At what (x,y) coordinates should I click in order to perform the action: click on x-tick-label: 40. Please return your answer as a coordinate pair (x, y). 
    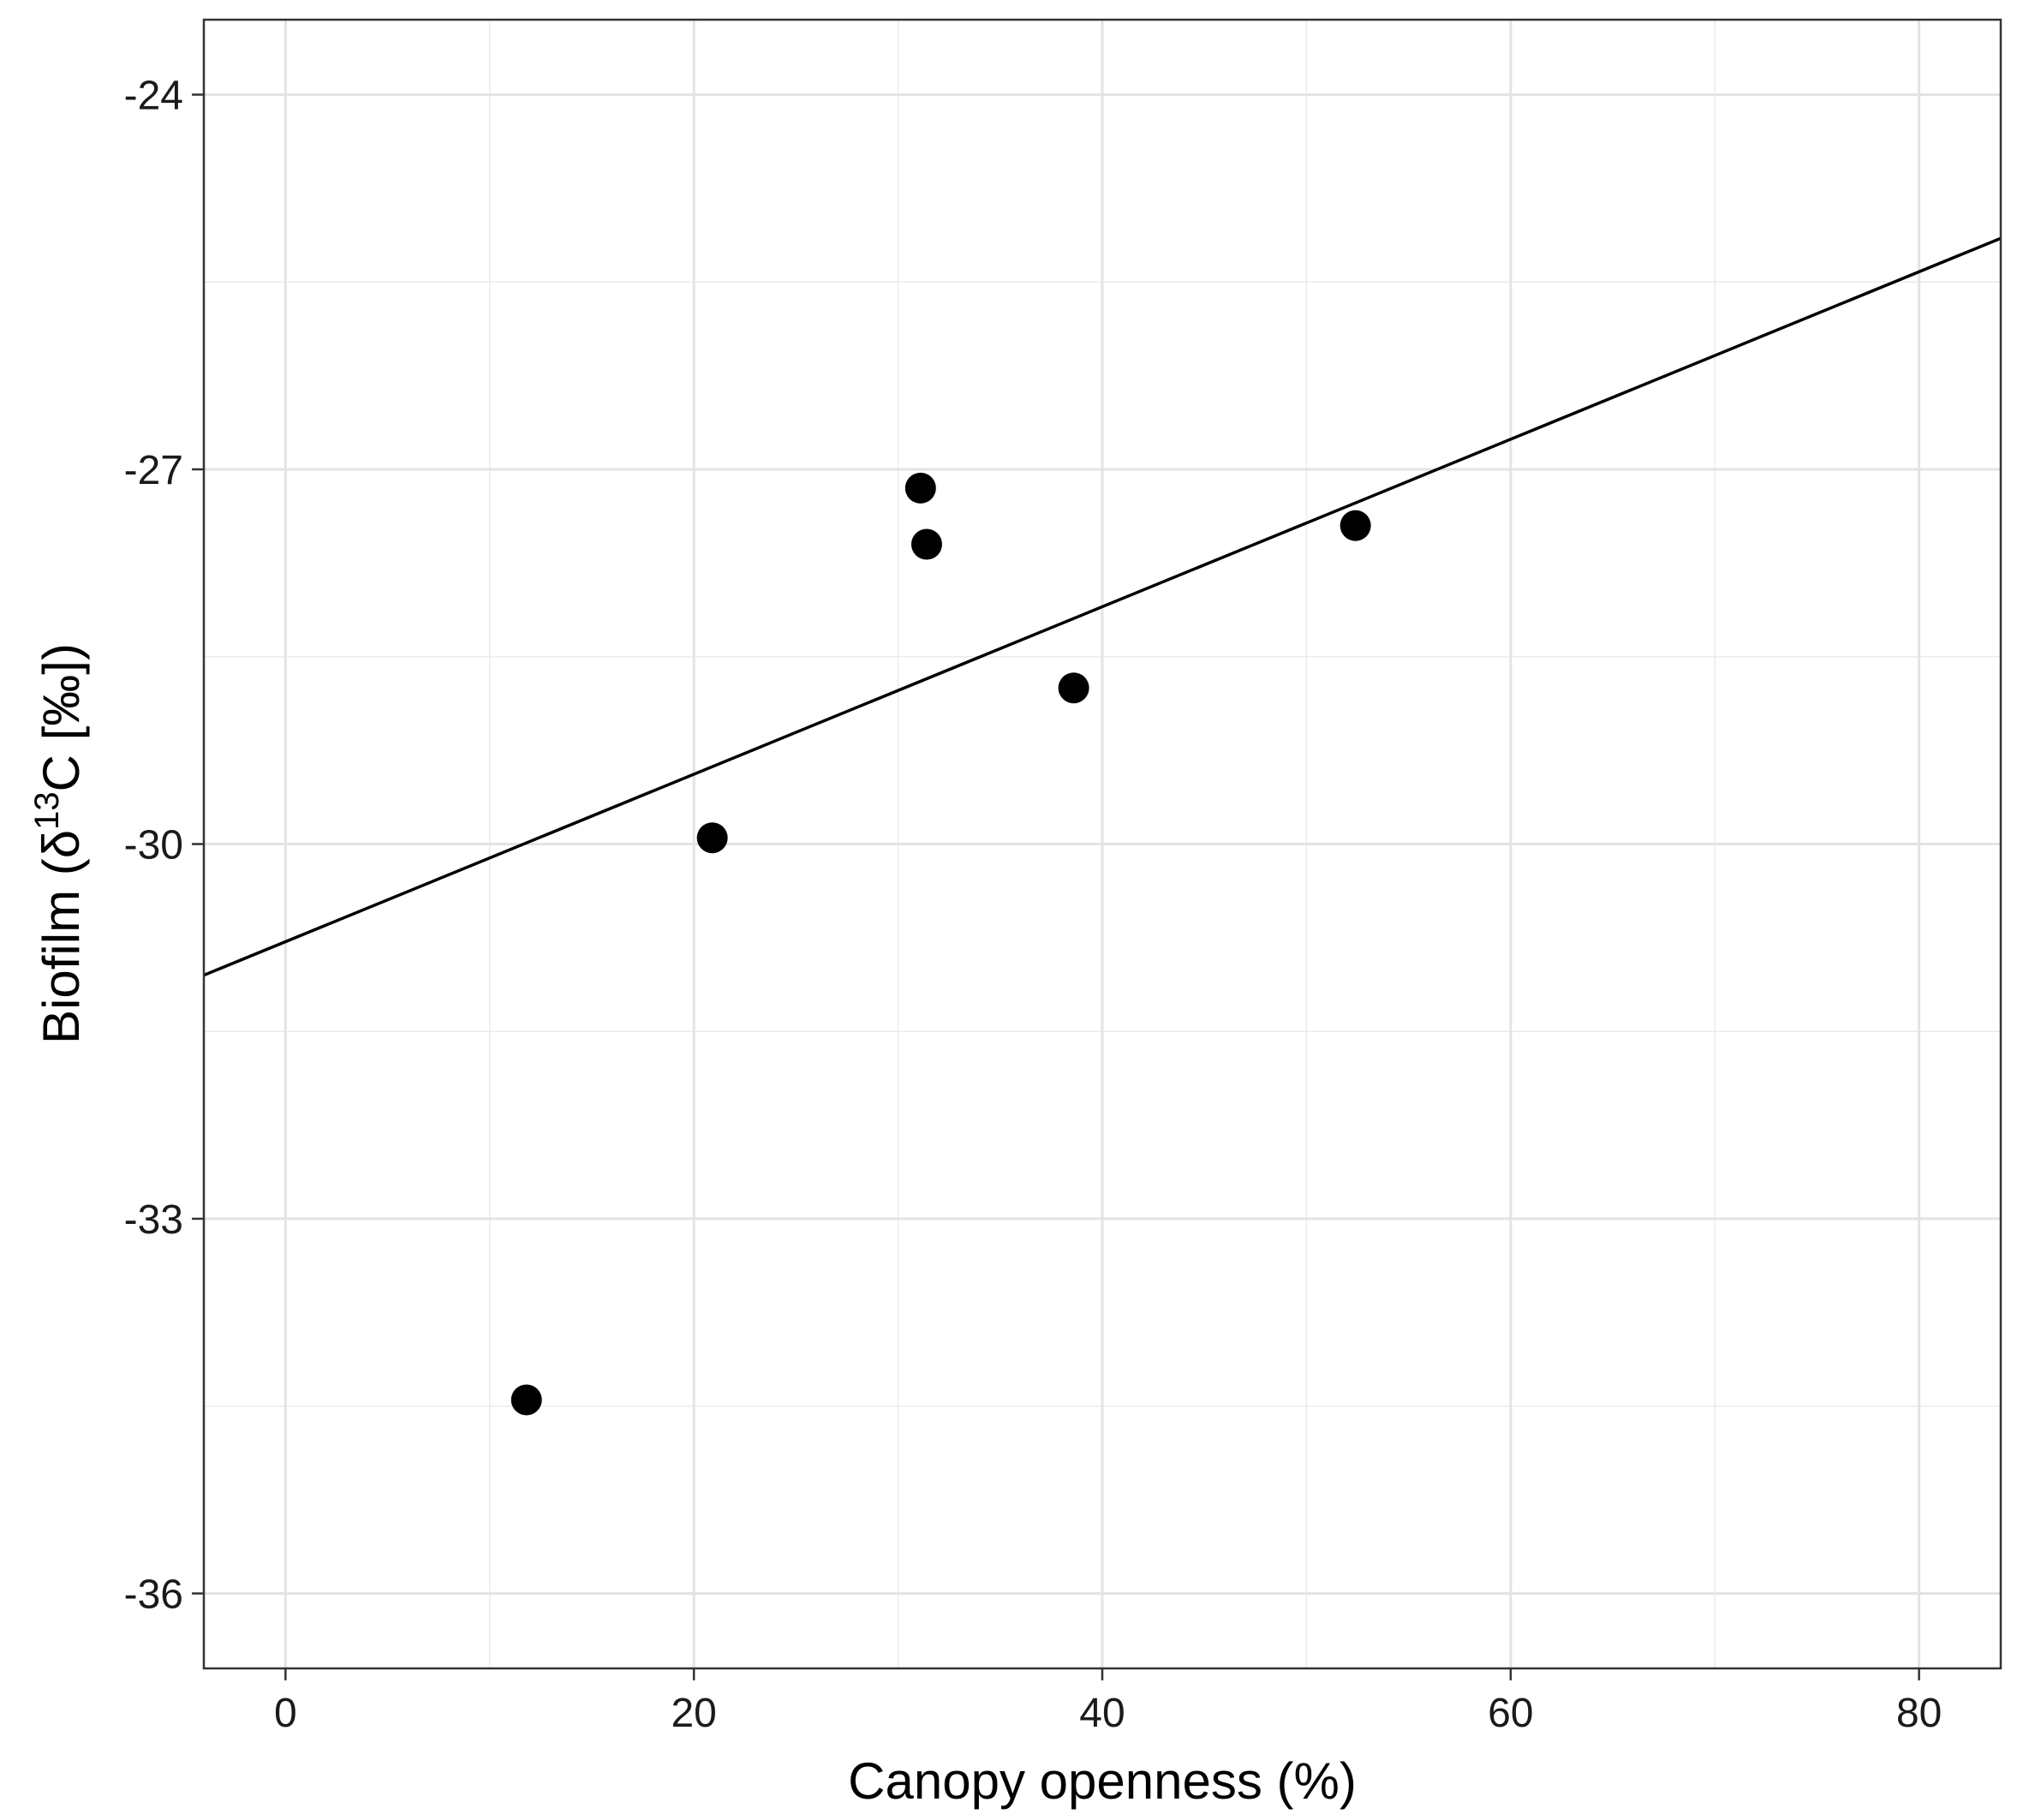
    Looking at the image, I should click on (1102, 1713).